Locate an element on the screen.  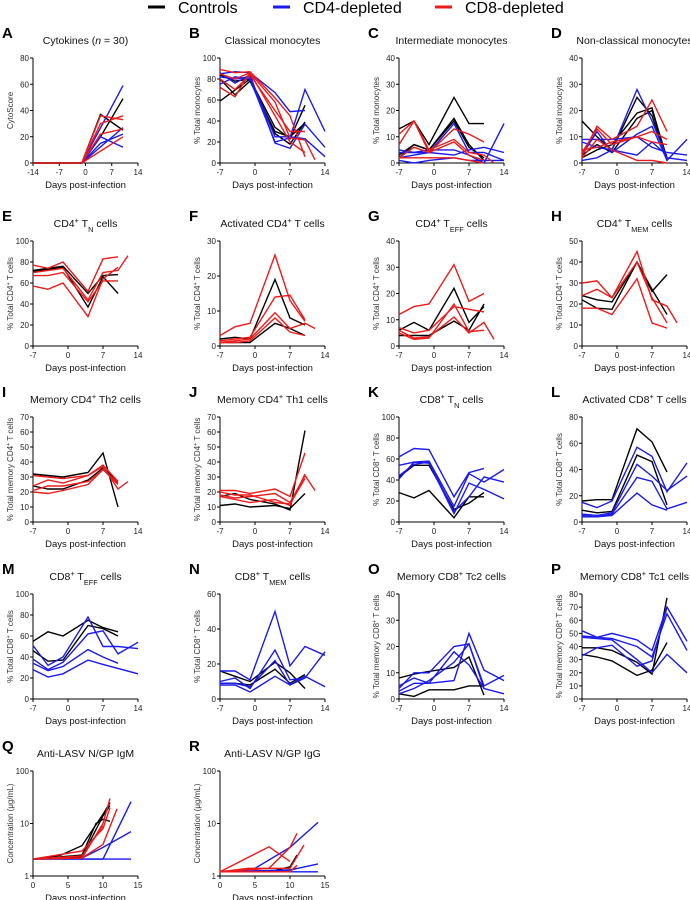
text-segment: Anti-LASV N/GP IgG is located at coordinates (272, 754).